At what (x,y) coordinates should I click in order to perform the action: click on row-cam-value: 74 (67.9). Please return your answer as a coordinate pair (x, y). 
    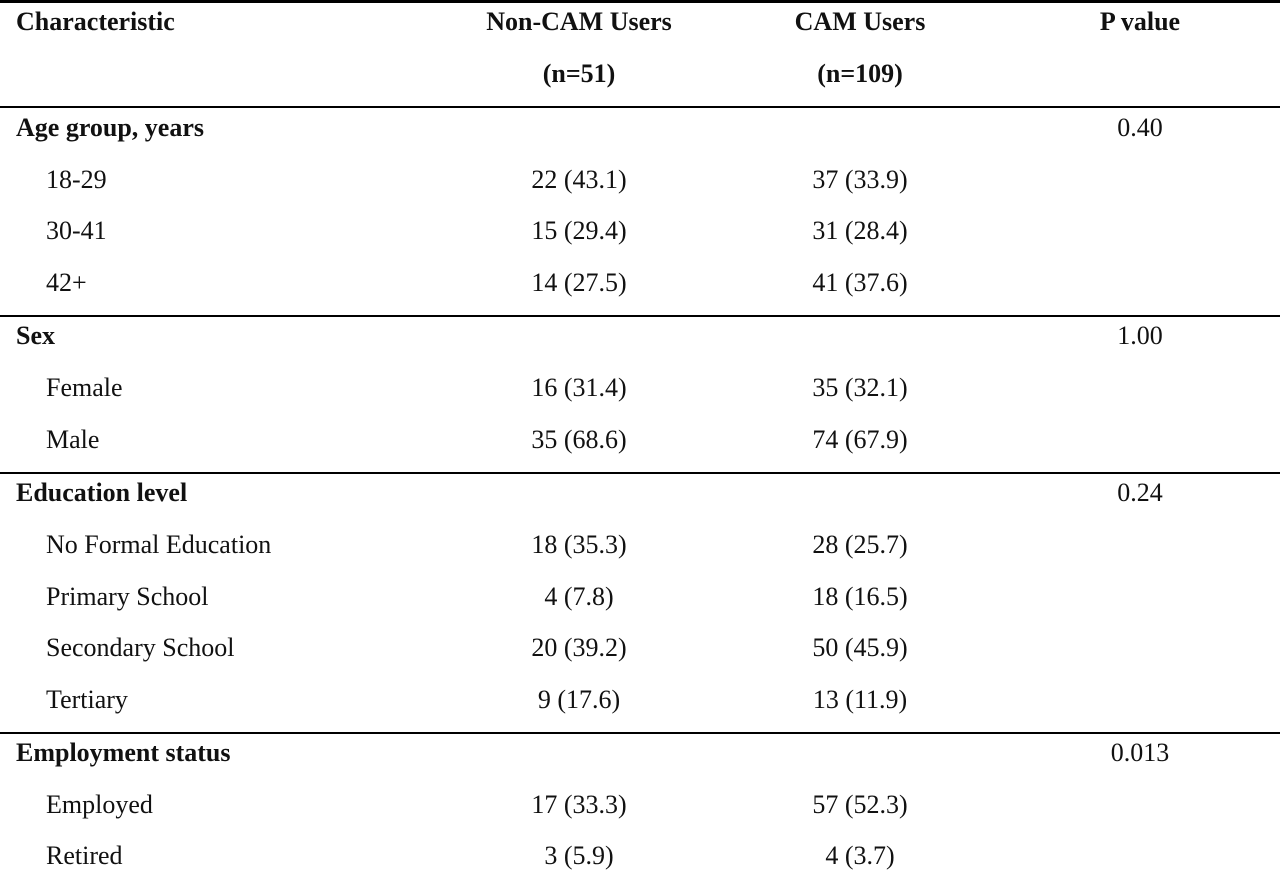
    Looking at the image, I should click on (860, 439).